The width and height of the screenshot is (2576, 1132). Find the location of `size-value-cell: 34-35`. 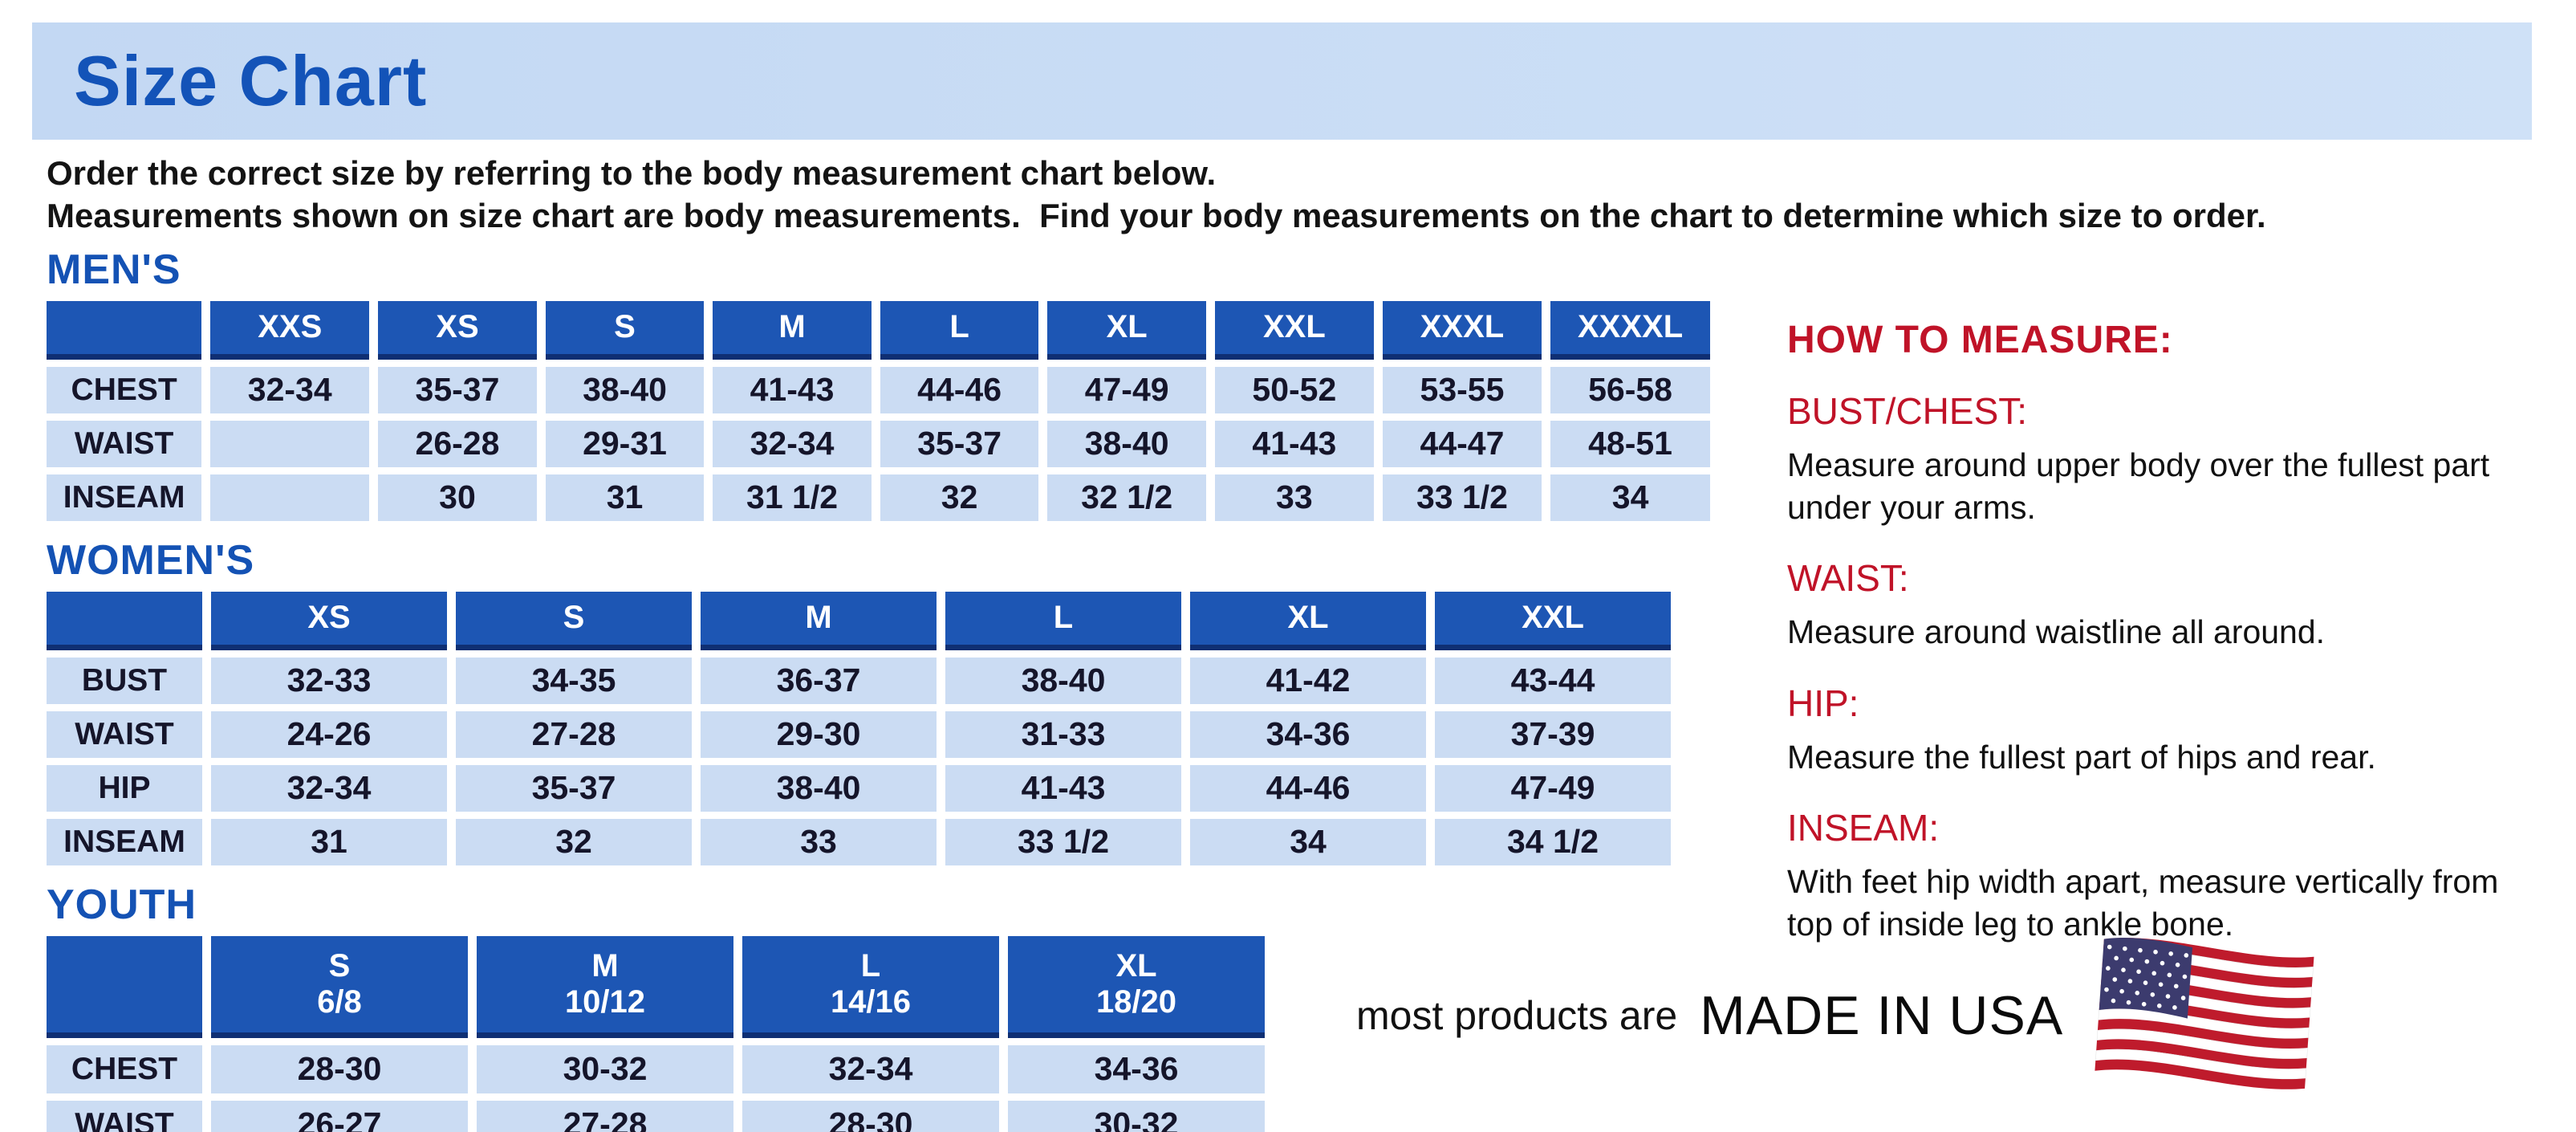

size-value-cell: 34-35 is located at coordinates (574, 680).